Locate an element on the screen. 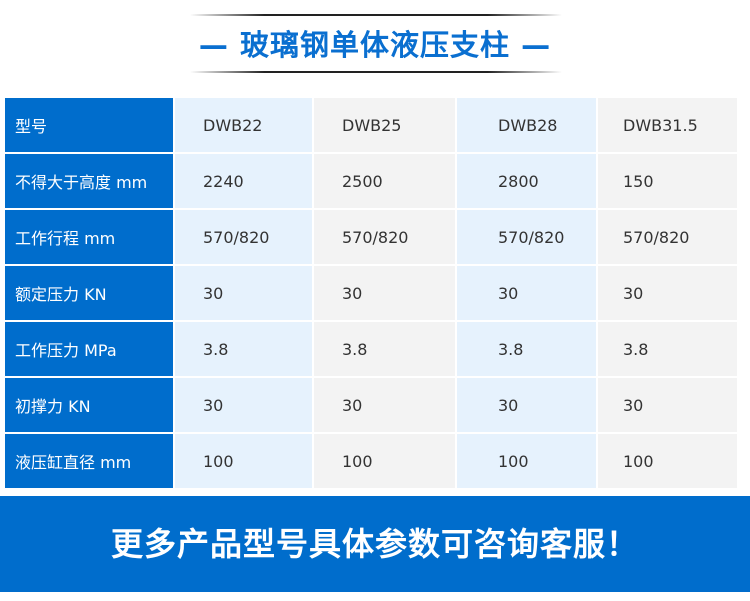 Image resolution: width=750 pixels, height=601 pixels. table-row: 额定压力 KN 30 30 30 30 is located at coordinates (371, 293).